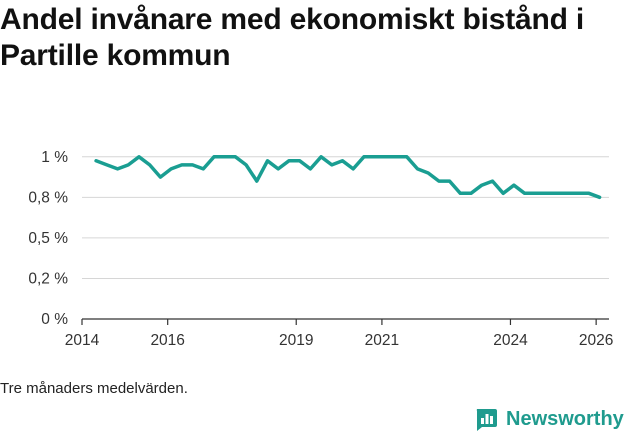 This screenshot has height=439, width=631. Describe the element at coordinates (296, 340) in the screenshot. I see `x-tick-label: 2019` at that location.